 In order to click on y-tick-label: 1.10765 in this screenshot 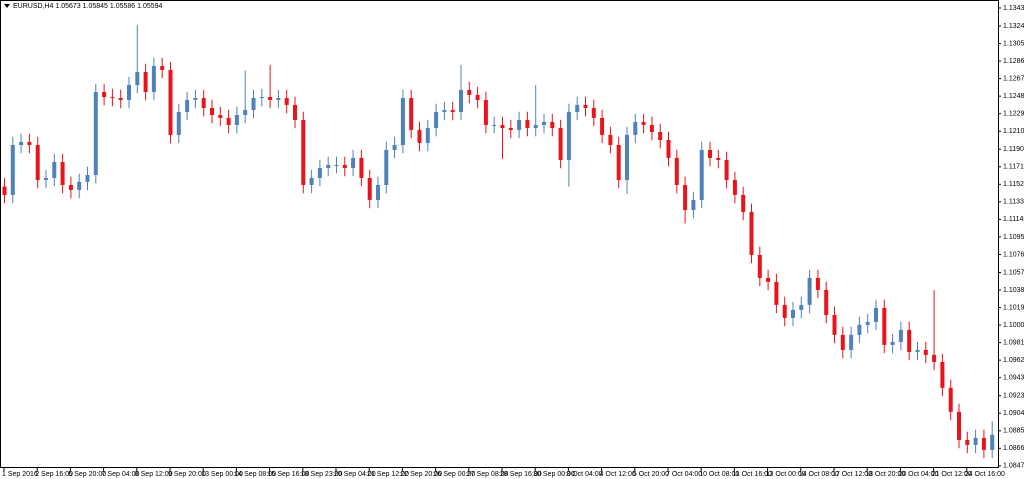, I will do `click(1013, 254)`.